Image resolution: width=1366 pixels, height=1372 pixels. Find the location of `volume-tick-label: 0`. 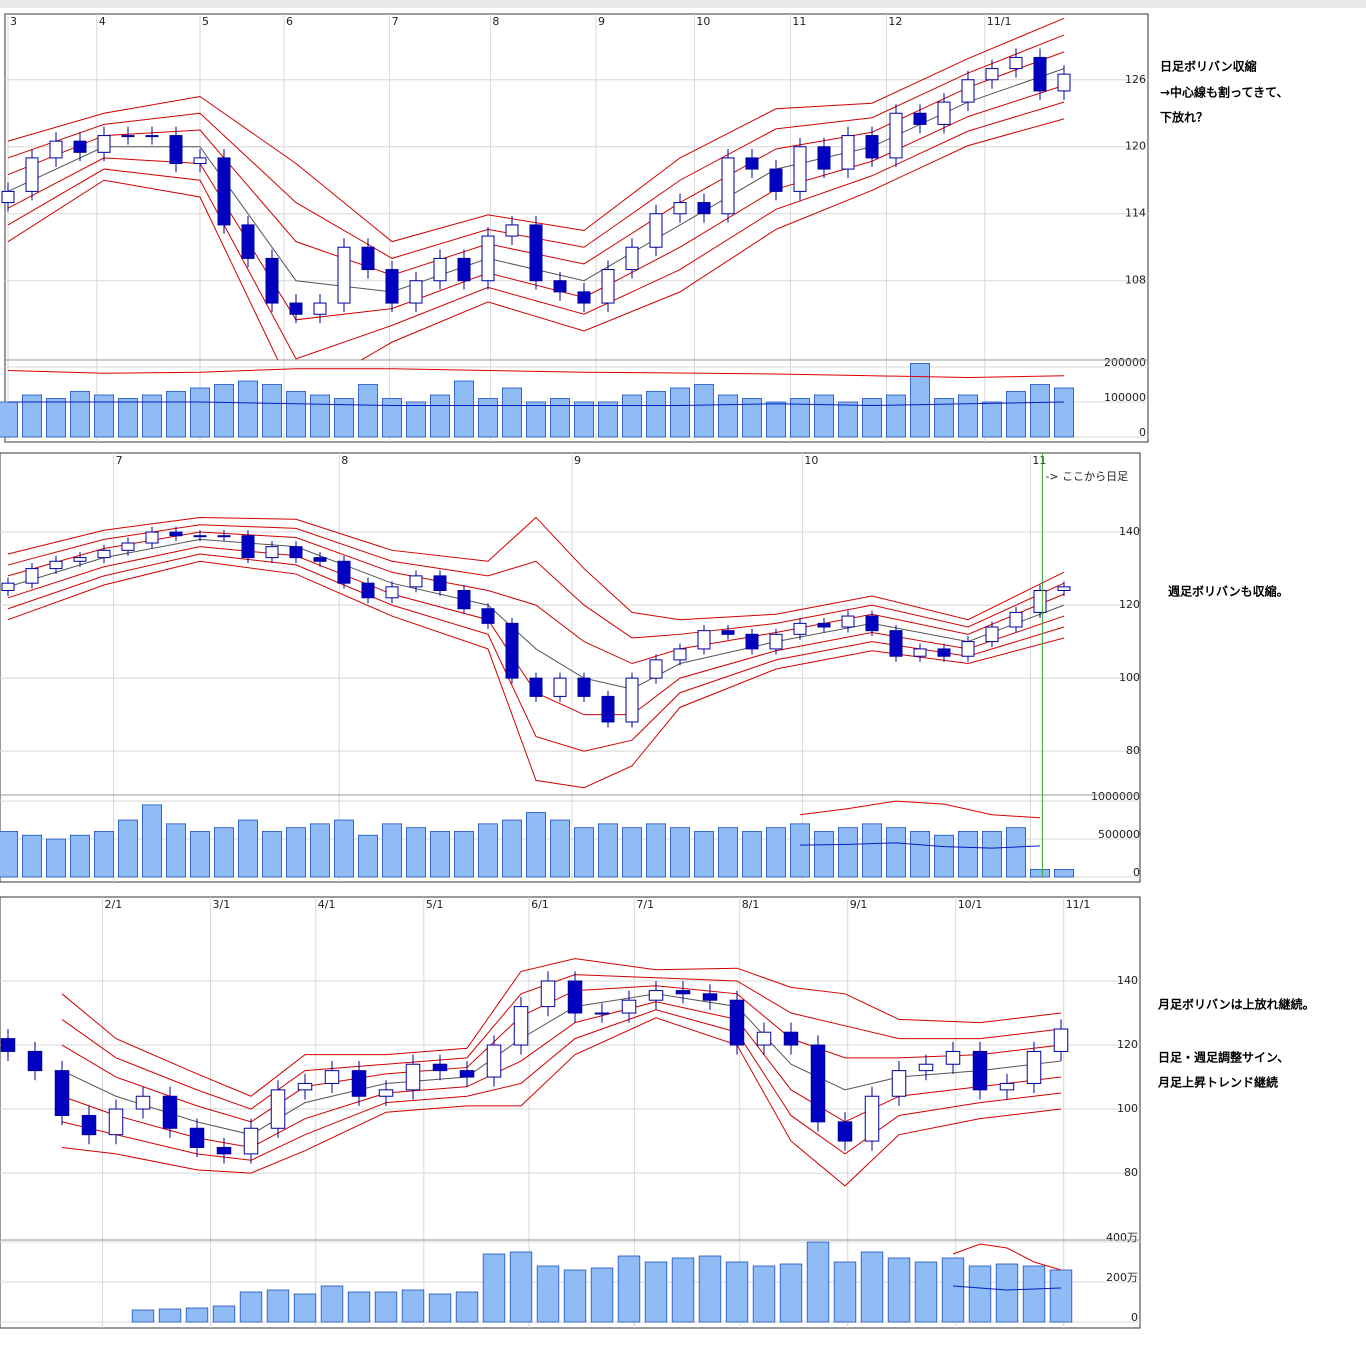

volume-tick-label: 0 is located at coordinates (1136, 872).